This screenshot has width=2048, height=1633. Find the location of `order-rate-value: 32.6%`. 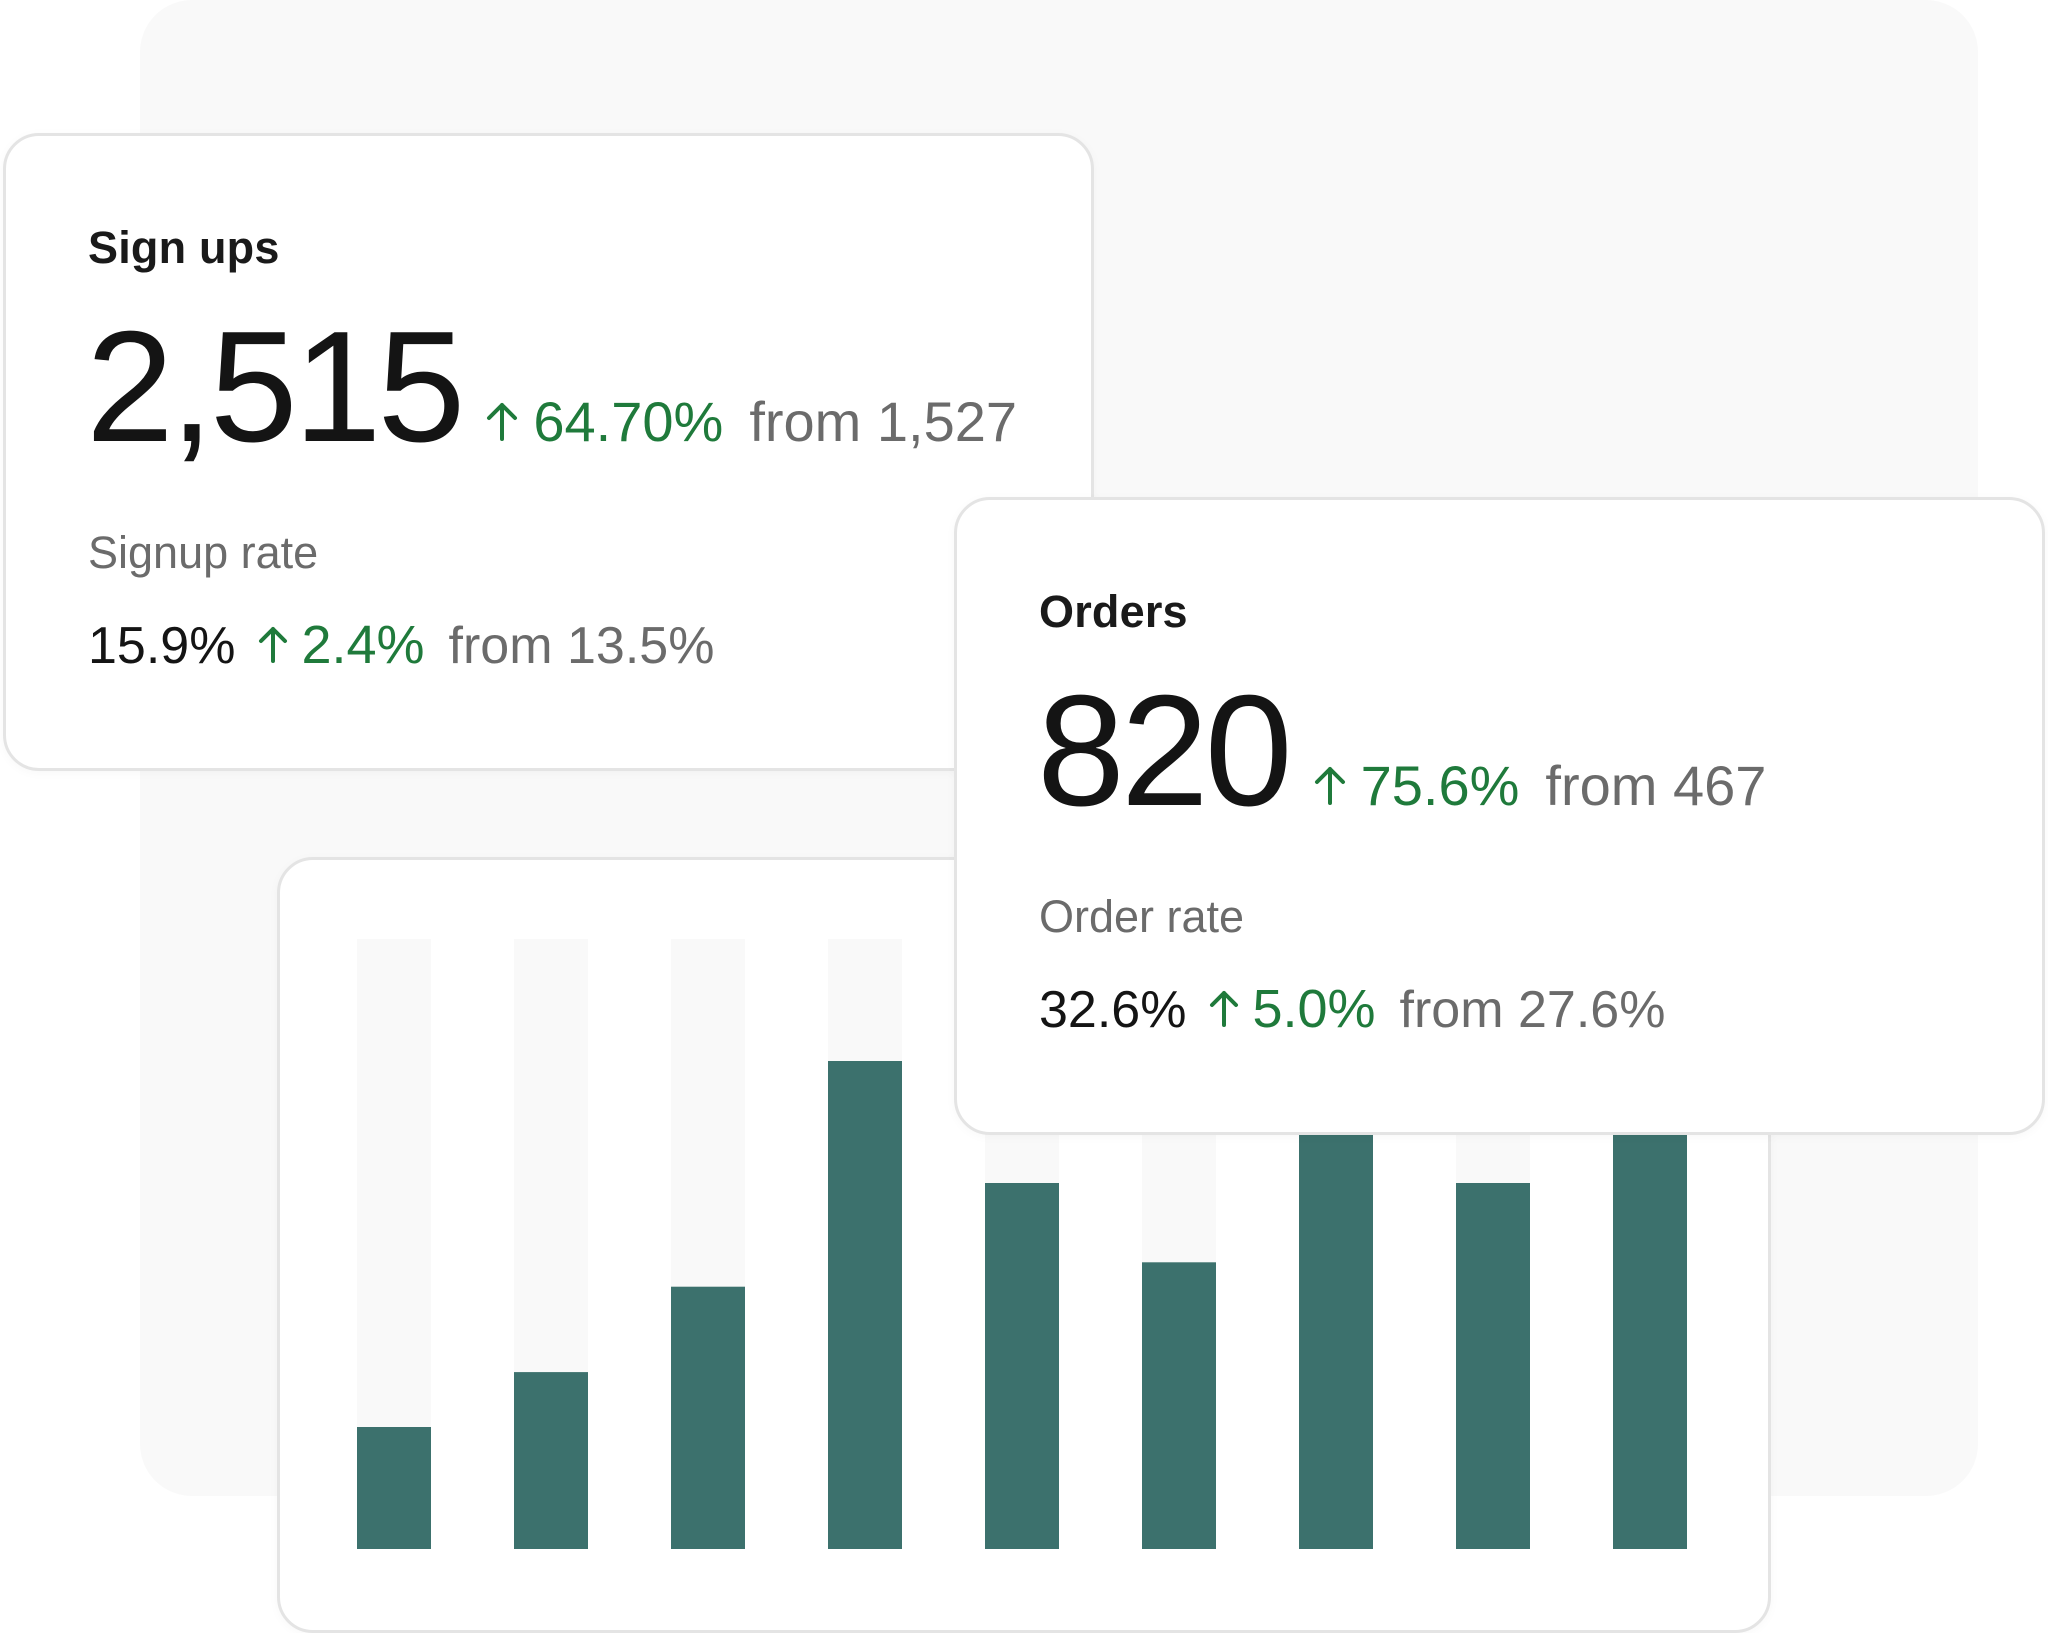

order-rate-value: 32.6% is located at coordinates (1113, 1010).